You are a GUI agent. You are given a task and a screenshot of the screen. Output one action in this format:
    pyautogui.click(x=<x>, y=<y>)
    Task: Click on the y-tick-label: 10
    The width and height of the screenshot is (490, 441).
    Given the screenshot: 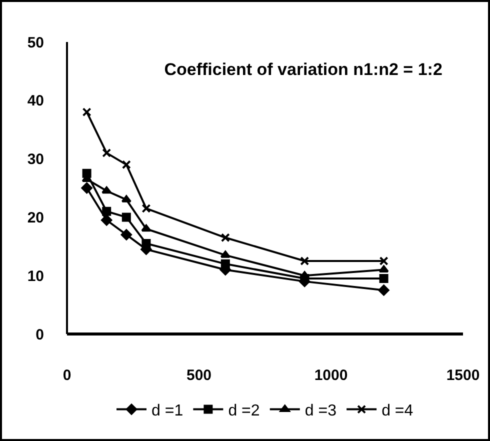 What is the action you would take?
    pyautogui.click(x=35, y=276)
    